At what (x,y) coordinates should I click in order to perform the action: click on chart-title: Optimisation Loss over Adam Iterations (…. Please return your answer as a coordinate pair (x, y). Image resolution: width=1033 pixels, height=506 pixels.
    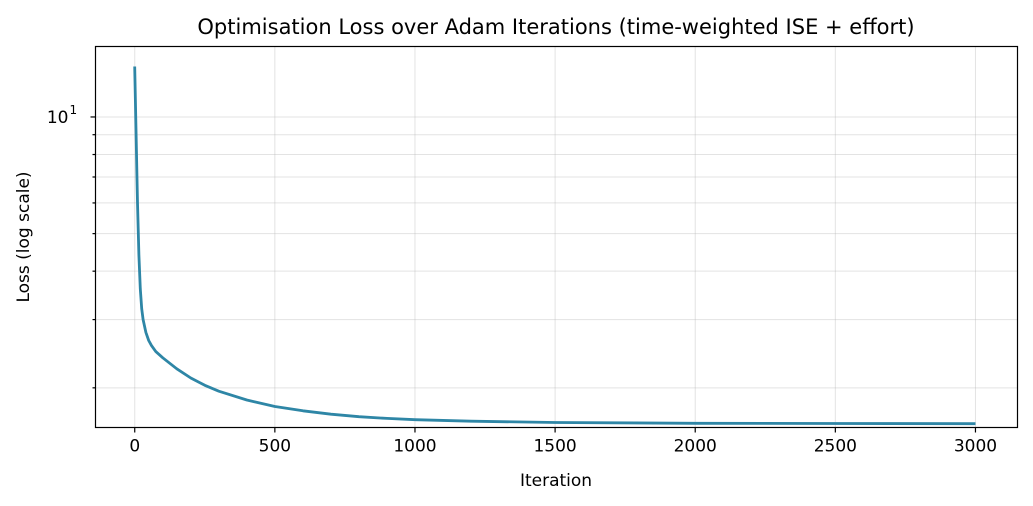
    Looking at the image, I should click on (555, 27).